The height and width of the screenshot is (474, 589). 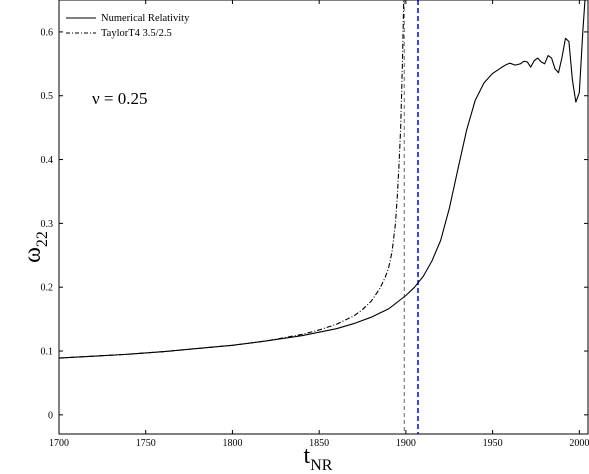 What do you see at coordinates (493, 443) in the screenshot?
I see `x-tick-label: 1950` at bounding box center [493, 443].